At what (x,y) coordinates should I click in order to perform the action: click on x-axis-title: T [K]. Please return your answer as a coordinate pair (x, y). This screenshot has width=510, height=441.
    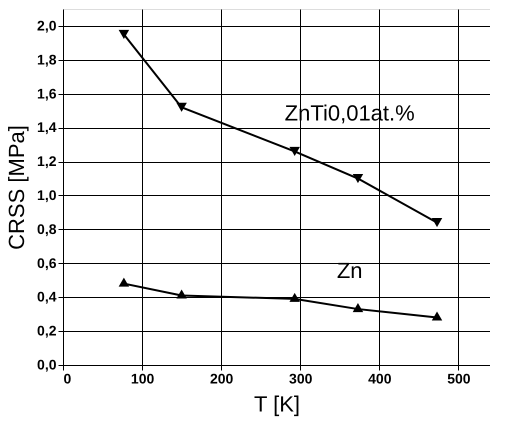
    Looking at the image, I should click on (277, 404).